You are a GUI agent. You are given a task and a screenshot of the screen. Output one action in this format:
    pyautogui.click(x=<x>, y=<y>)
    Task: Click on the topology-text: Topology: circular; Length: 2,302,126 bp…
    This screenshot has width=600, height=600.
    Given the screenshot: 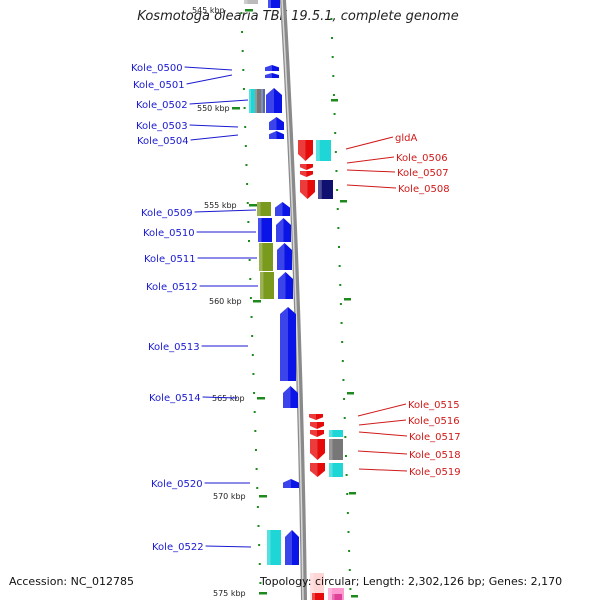 What is the action you would take?
    pyautogui.click(x=411, y=581)
    